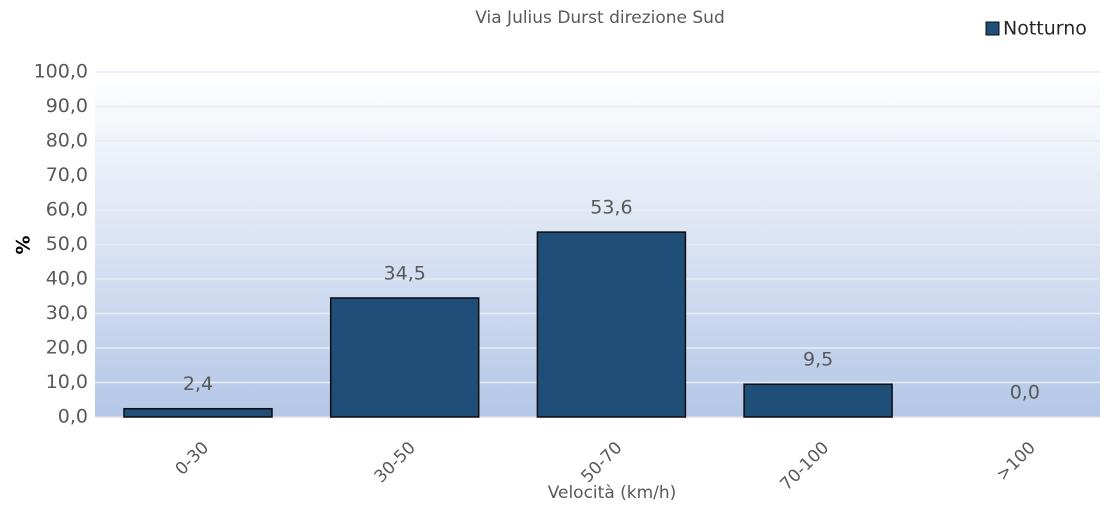 The image size is (1108, 508). Describe the element at coordinates (405, 273) in the screenshot. I see `data-label: 34,5` at that location.